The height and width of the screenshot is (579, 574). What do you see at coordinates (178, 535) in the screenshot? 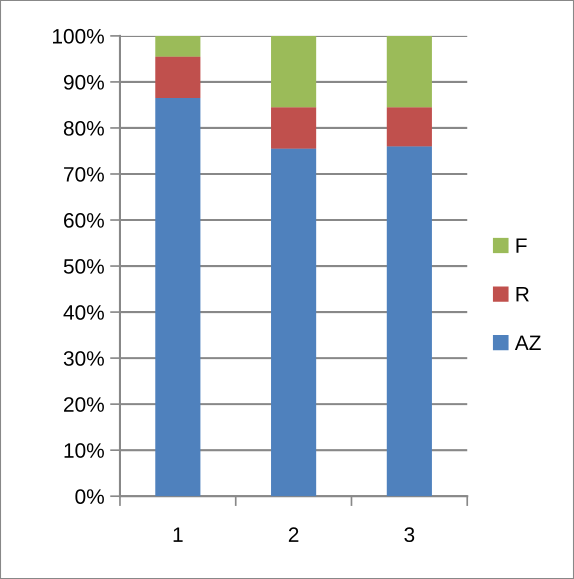
I see `x-tick-label: 1` at bounding box center [178, 535].